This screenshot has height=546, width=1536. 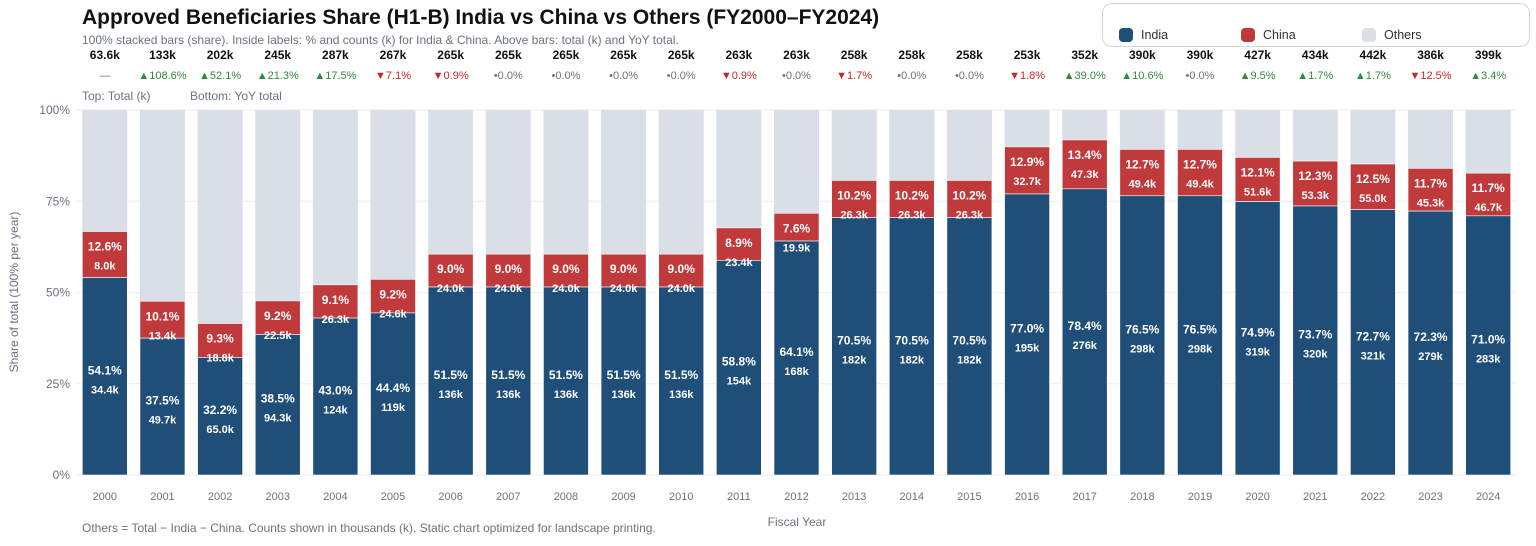 I want to click on india-pct-label: 51.5%, so click(x=624, y=375).